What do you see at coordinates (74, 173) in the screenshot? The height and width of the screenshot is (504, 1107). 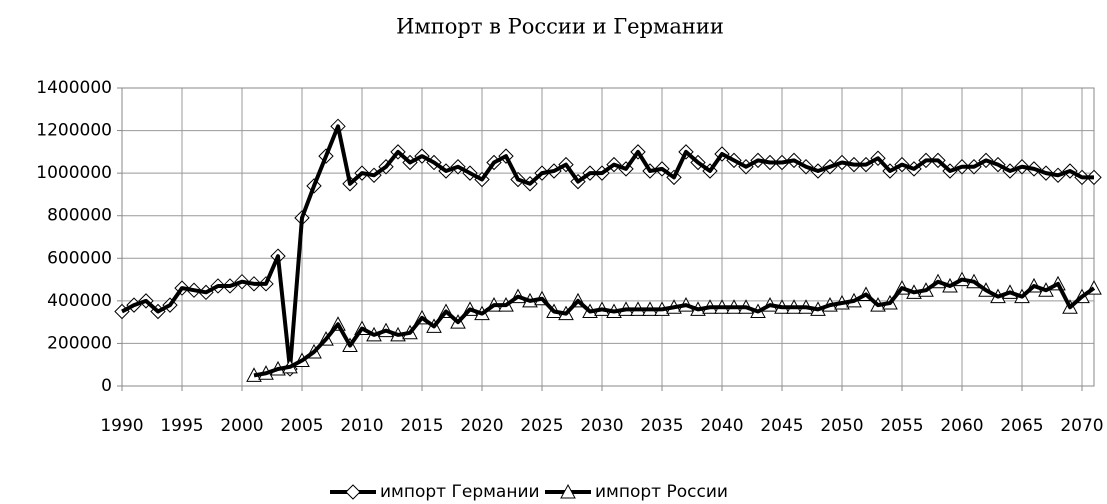 I see `y-tick-label: 1000000` at bounding box center [74, 173].